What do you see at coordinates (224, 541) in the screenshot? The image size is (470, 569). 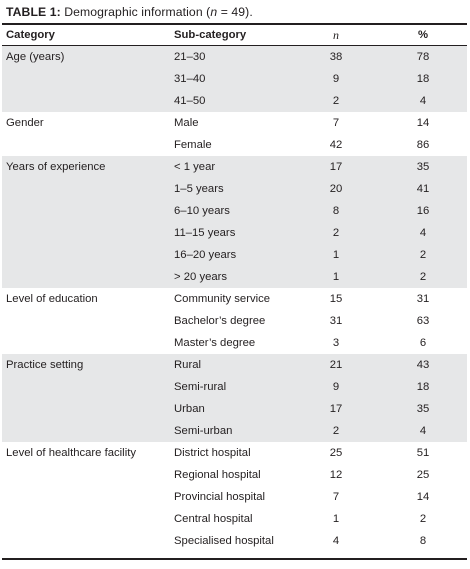 I see `subcategory-cell: Specialised hospital` at bounding box center [224, 541].